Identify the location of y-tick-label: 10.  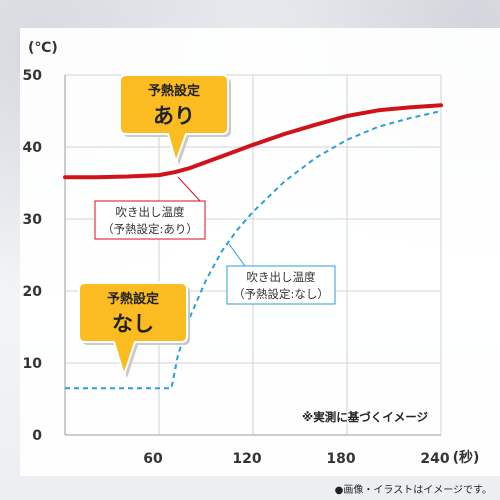
(33, 364).